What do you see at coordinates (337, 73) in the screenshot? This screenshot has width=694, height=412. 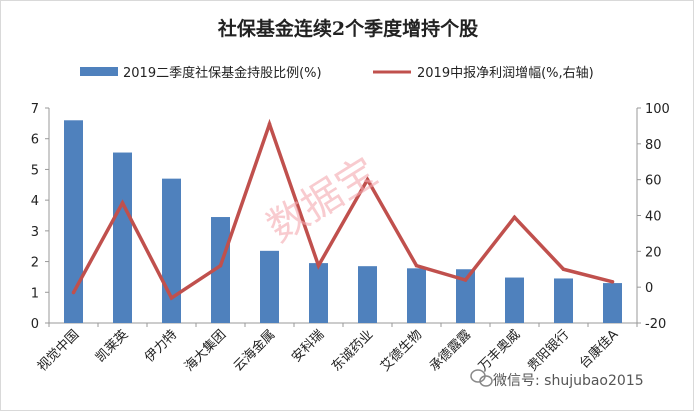 I see `legend: 2019二季度社保基金持股比例(%) 2019中报净利润增幅(%,右轴)` at bounding box center [337, 73].